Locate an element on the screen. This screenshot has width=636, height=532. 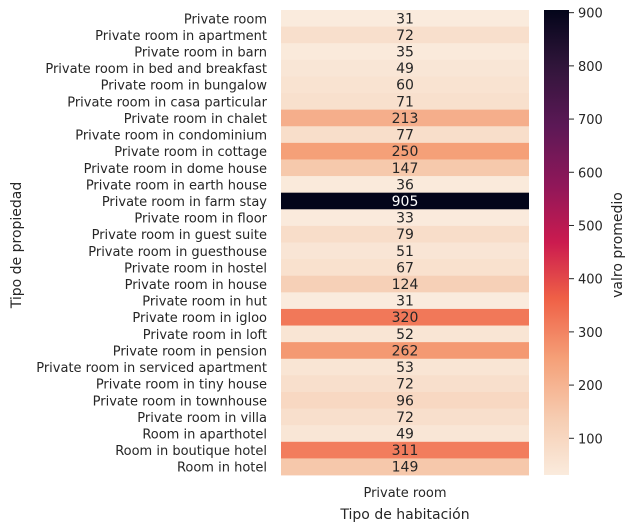
cell-value-label: 51 is located at coordinates (405, 252).